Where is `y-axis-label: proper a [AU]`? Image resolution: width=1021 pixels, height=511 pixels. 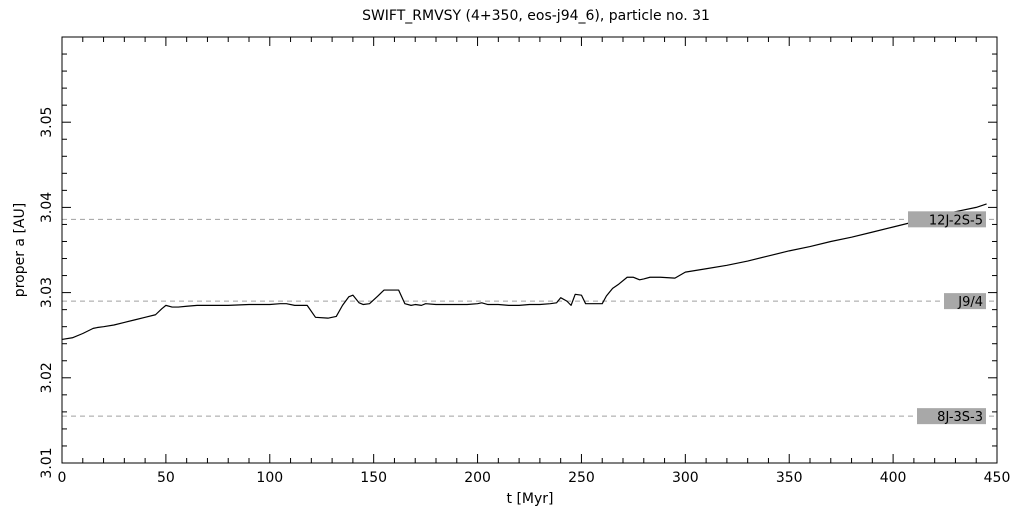 y-axis-label: proper a [AU] is located at coordinates (20, 250).